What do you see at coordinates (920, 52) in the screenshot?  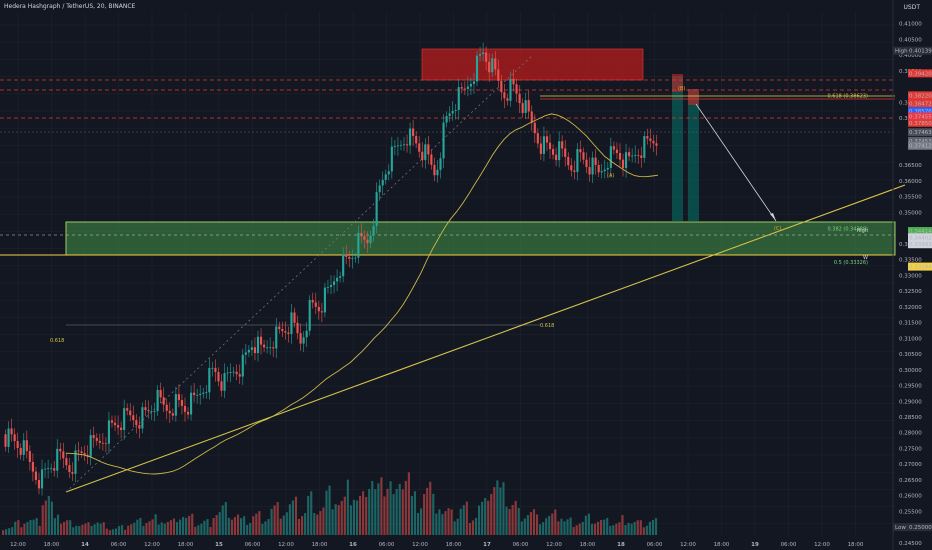 I see `price-label-value: 0.40139` at bounding box center [920, 52].